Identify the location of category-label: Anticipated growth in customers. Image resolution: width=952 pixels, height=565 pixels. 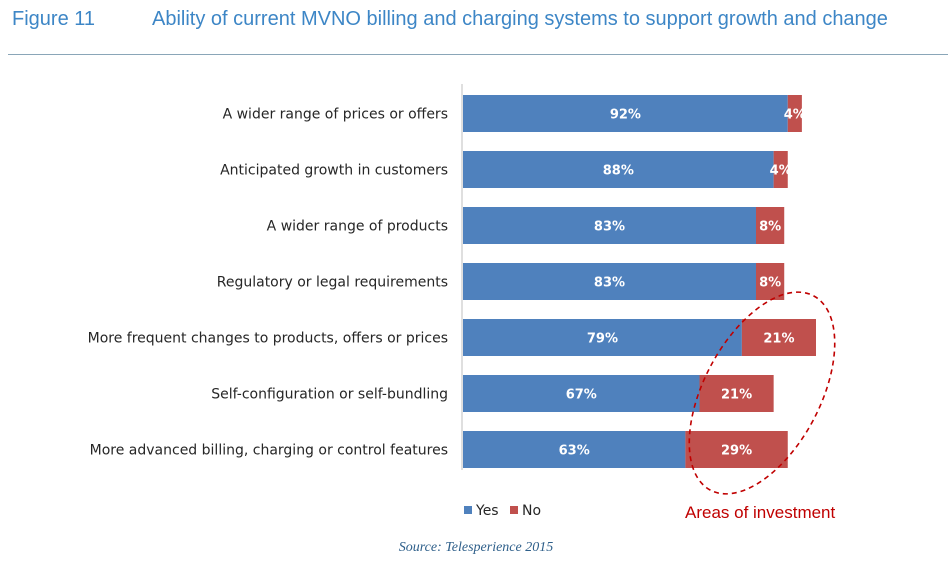
(334, 171).